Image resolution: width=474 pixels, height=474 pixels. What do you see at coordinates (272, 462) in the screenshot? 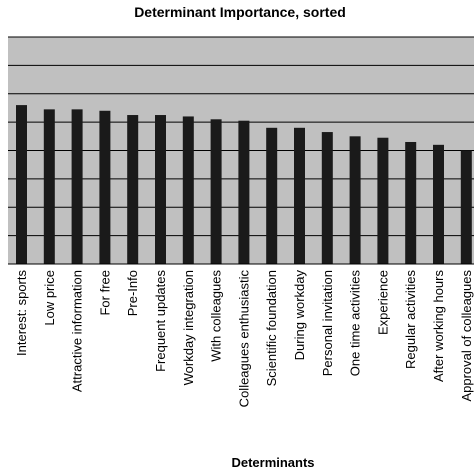
I see `x-axis-label: Determinants` at bounding box center [272, 462].